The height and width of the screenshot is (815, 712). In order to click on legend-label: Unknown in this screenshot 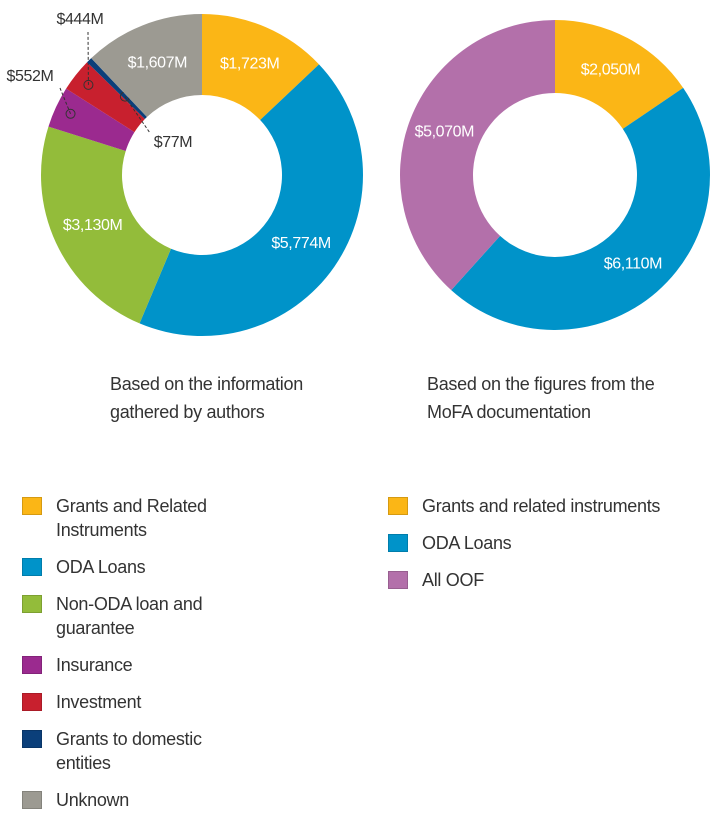, I will do `click(92, 800)`.